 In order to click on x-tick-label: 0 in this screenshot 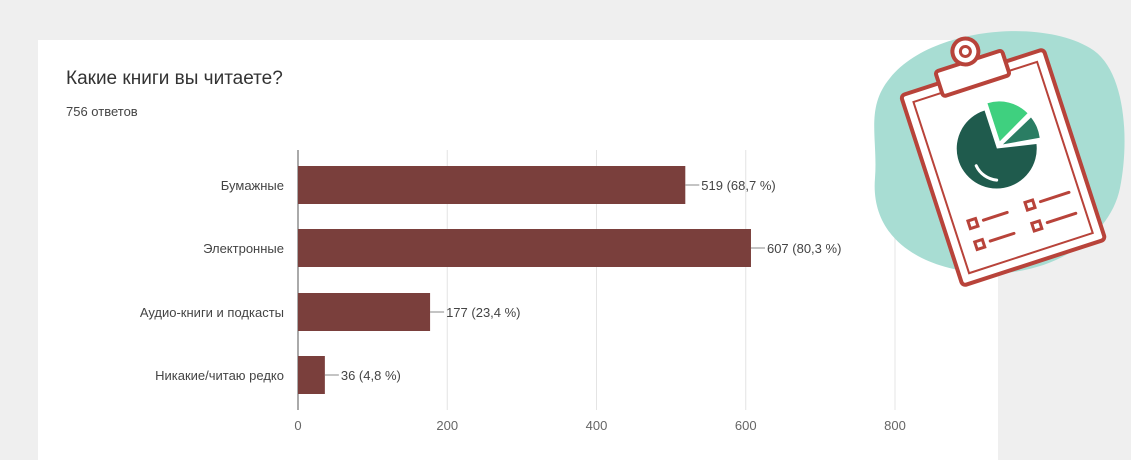, I will do `click(297, 425)`.